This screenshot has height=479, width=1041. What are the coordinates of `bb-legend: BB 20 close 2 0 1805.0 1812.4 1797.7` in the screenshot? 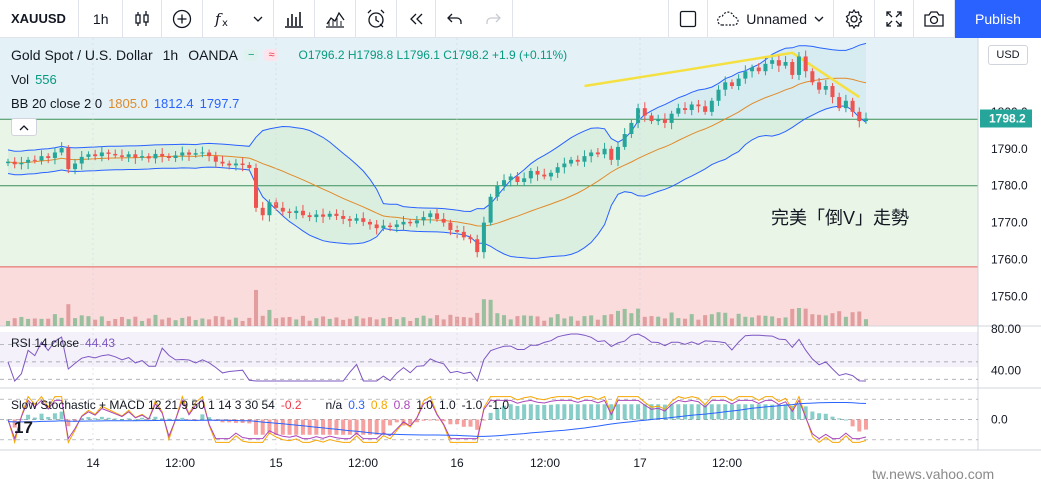 It's located at (128, 103).